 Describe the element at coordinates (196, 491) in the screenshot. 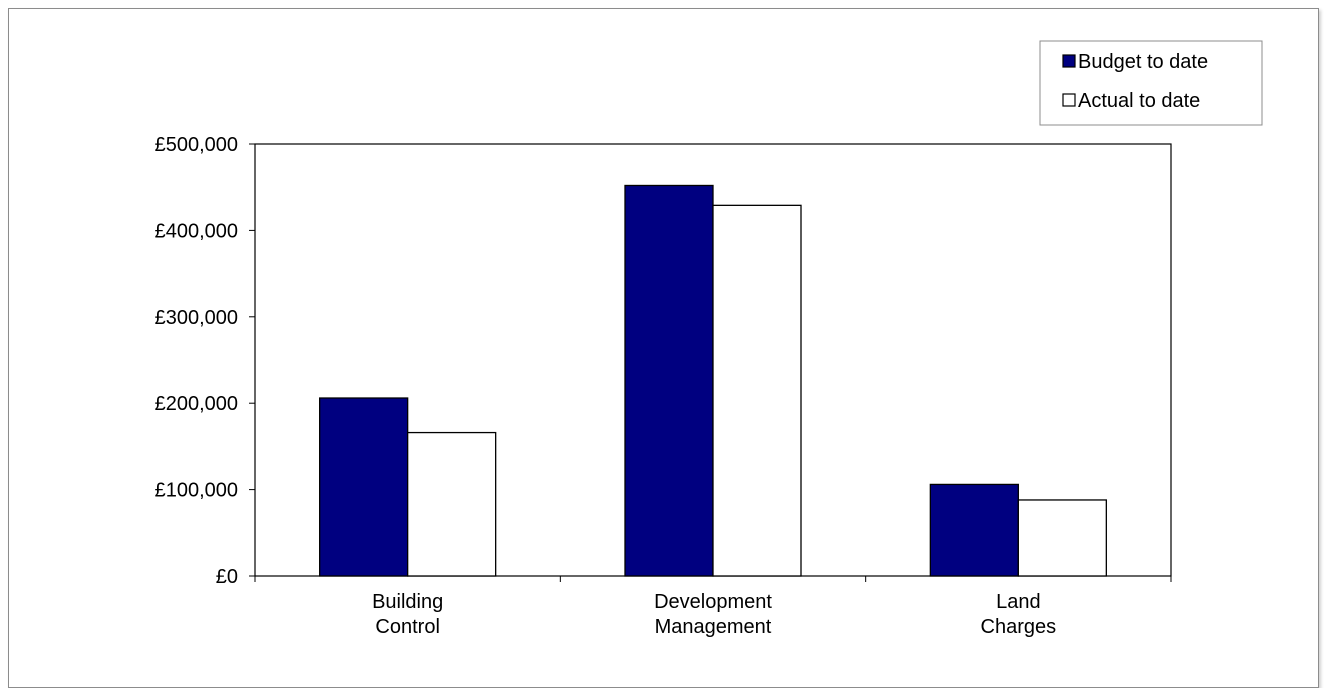

I see `y-tick-label: £100,000` at that location.